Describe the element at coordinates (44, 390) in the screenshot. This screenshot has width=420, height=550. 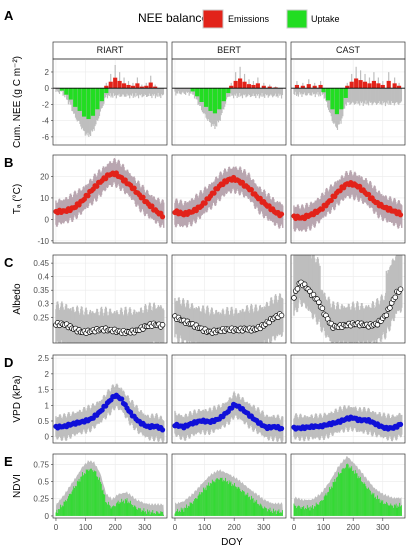
I see `y-tick-label: 1.5` at that location.